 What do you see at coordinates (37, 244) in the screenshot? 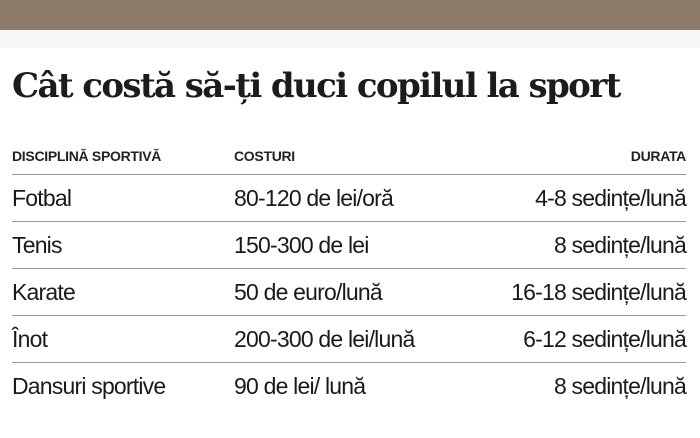
I see `cell-discipline: Tenis` at bounding box center [37, 244].